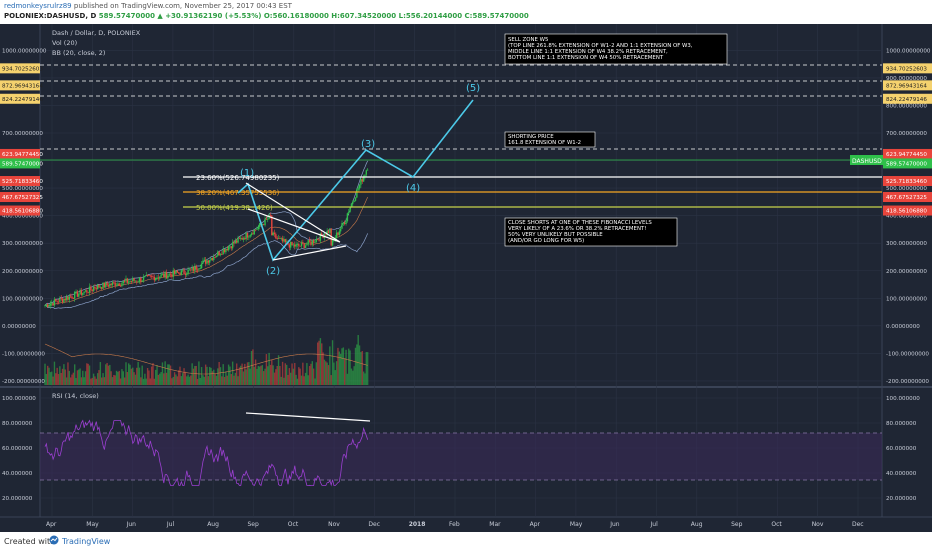 This screenshot has height=550, width=932. I want to click on price-tag-right: 589.57470000, so click(906, 164).